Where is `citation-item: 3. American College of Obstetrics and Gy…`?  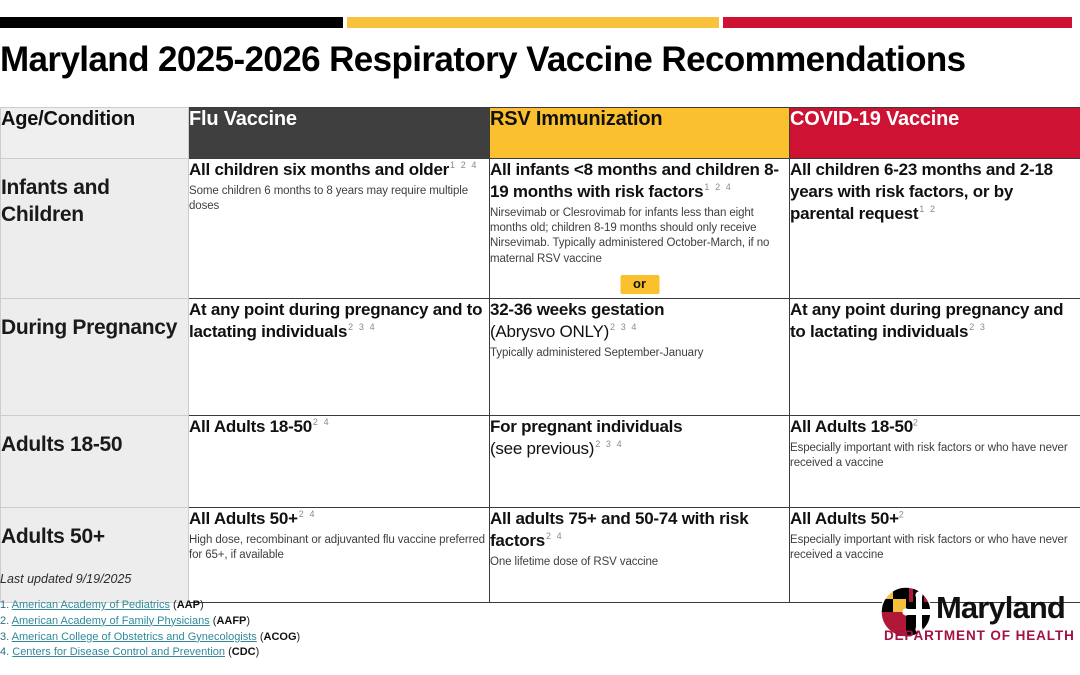
citation-item: 3. American College of Obstetrics and Gy… is located at coordinates (150, 636).